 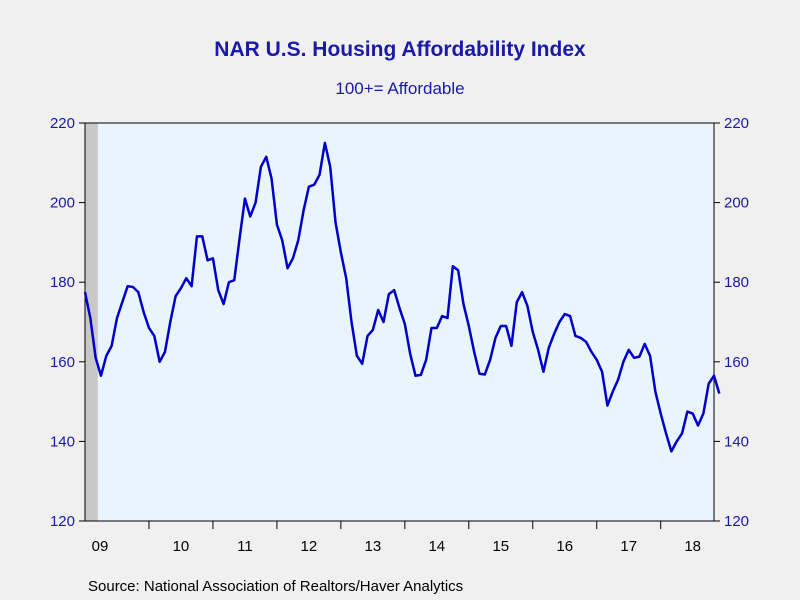 I want to click on y-tick-label-right: 220, so click(x=736, y=123).